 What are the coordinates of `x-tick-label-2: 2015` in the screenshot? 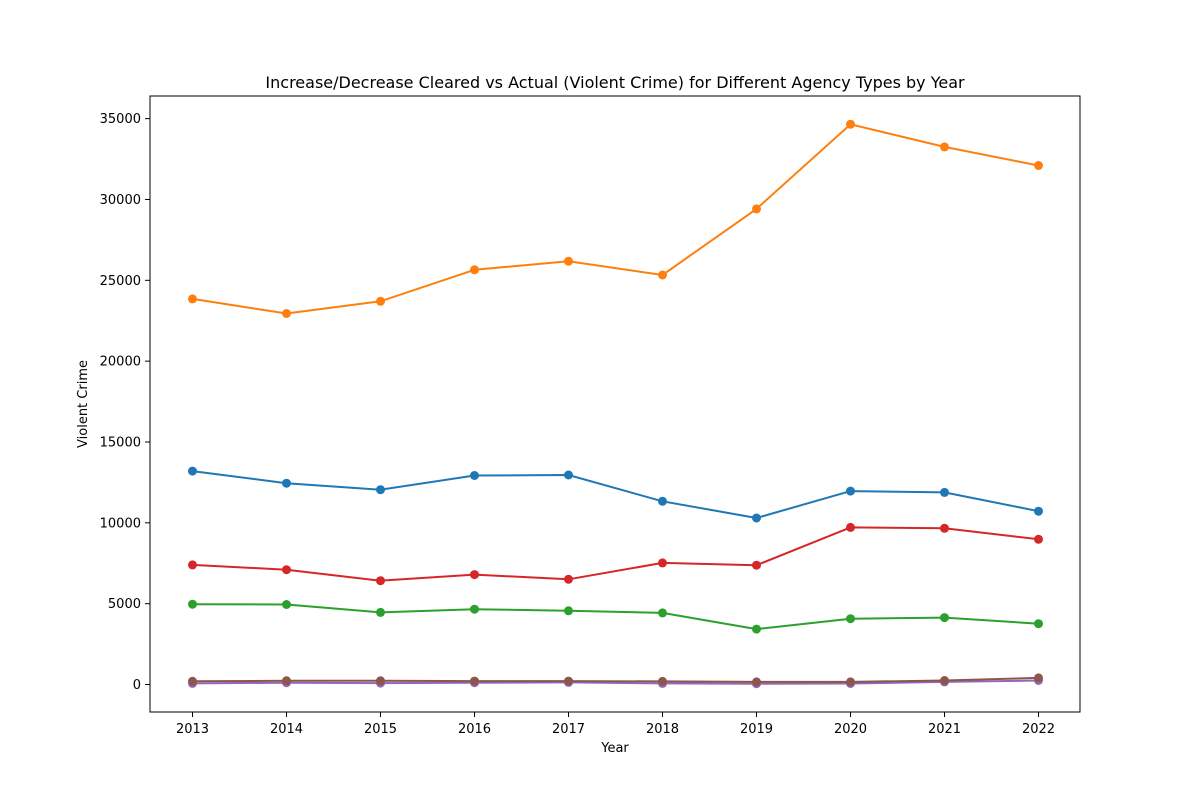 It's located at (380, 729).